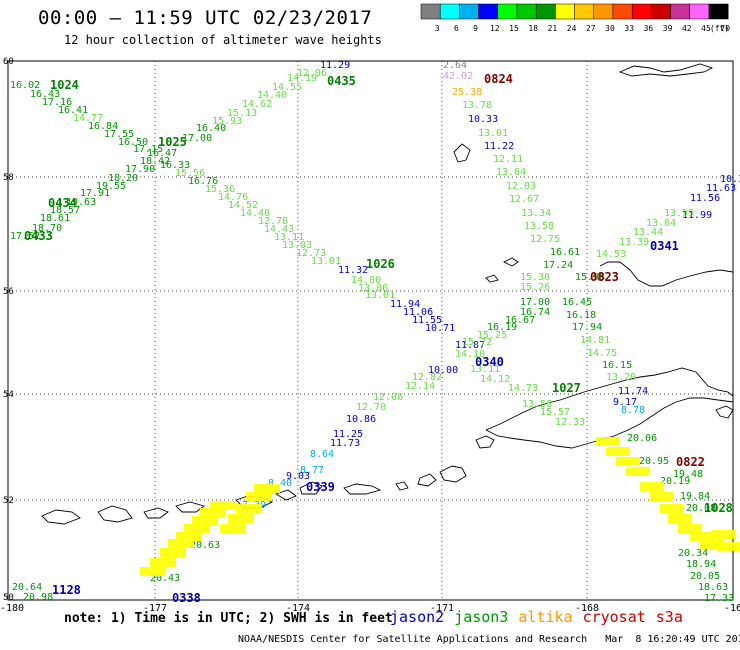 The image size is (740, 650). I want to click on wave-height-value: 13.64, so click(511, 172).